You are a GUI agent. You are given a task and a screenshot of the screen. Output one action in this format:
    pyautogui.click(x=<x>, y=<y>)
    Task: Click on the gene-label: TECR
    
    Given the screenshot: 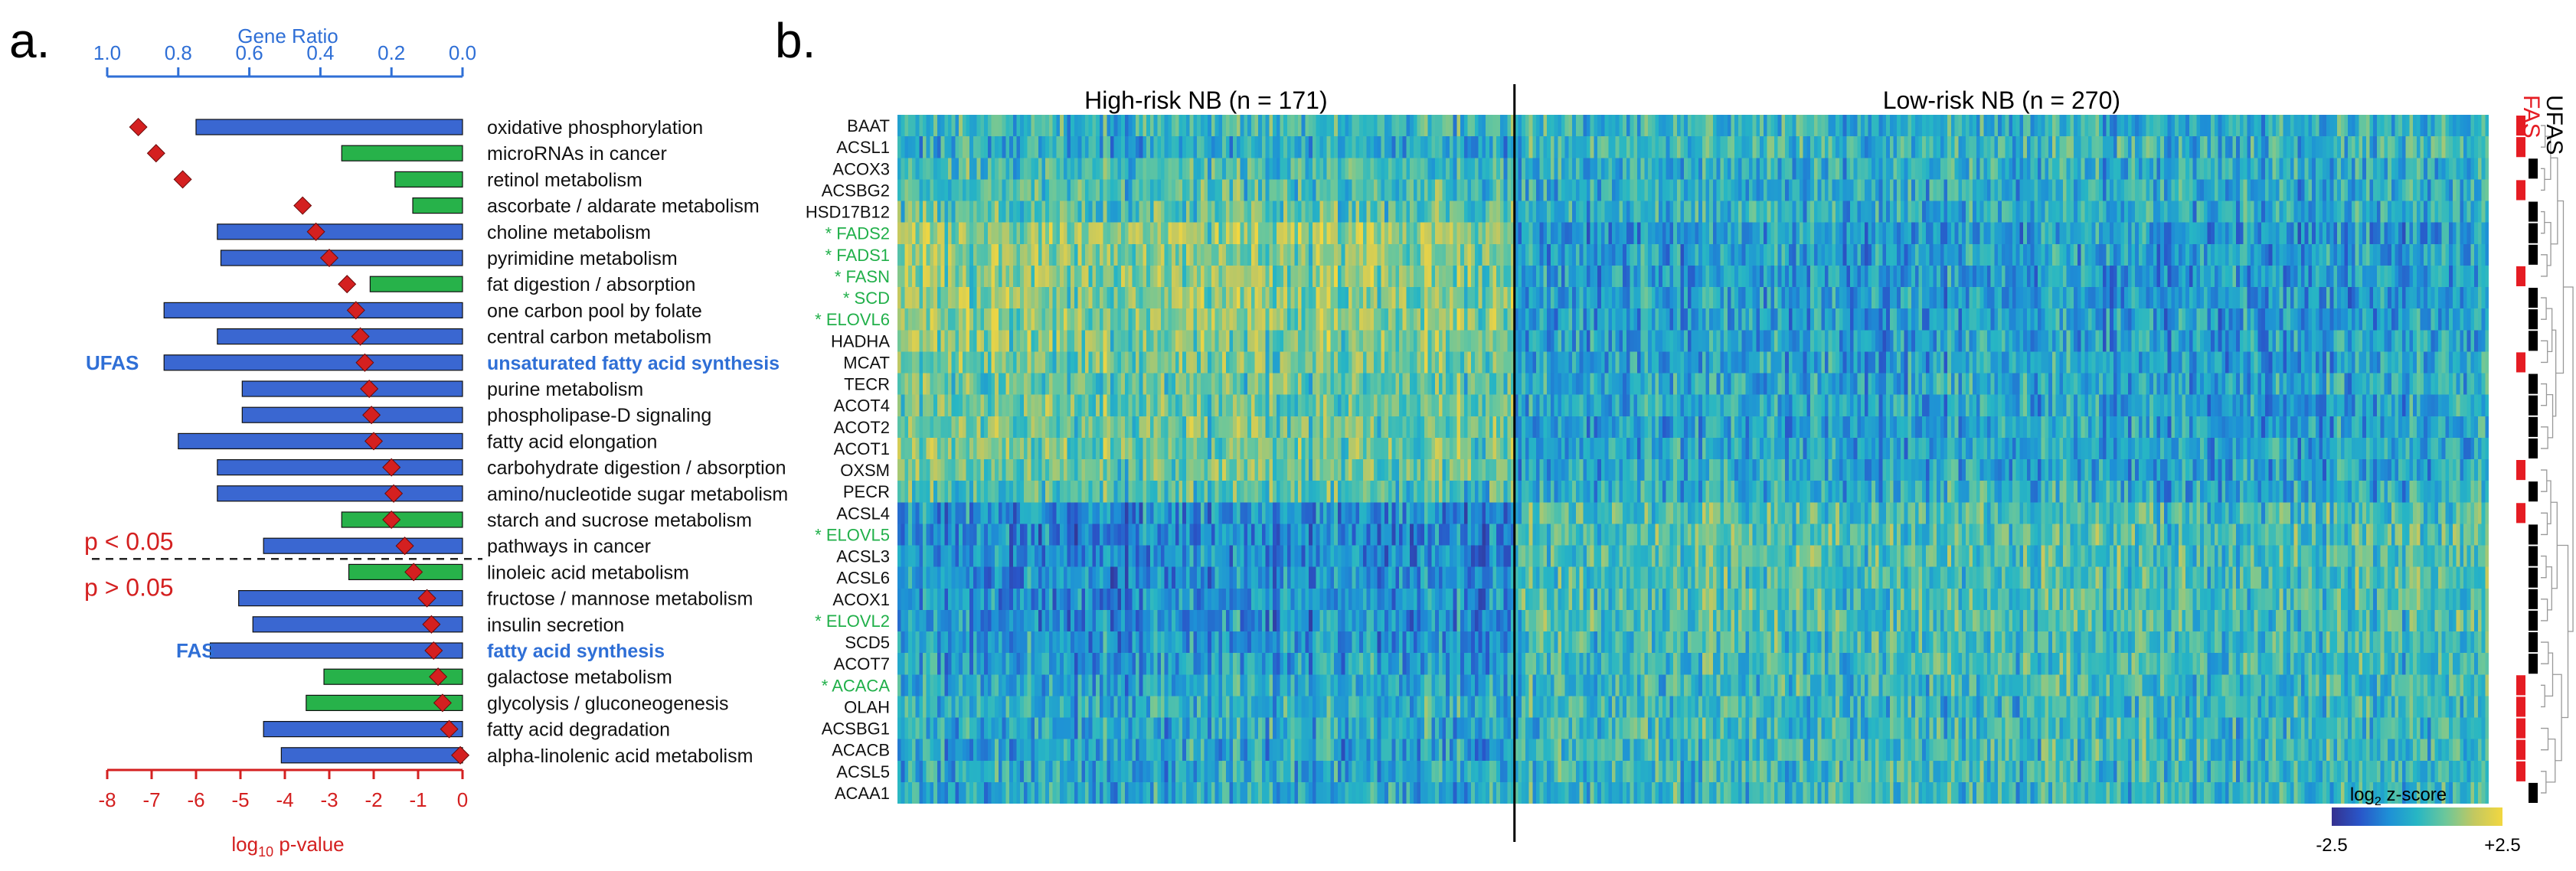 What is the action you would take?
    pyautogui.click(x=867, y=384)
    